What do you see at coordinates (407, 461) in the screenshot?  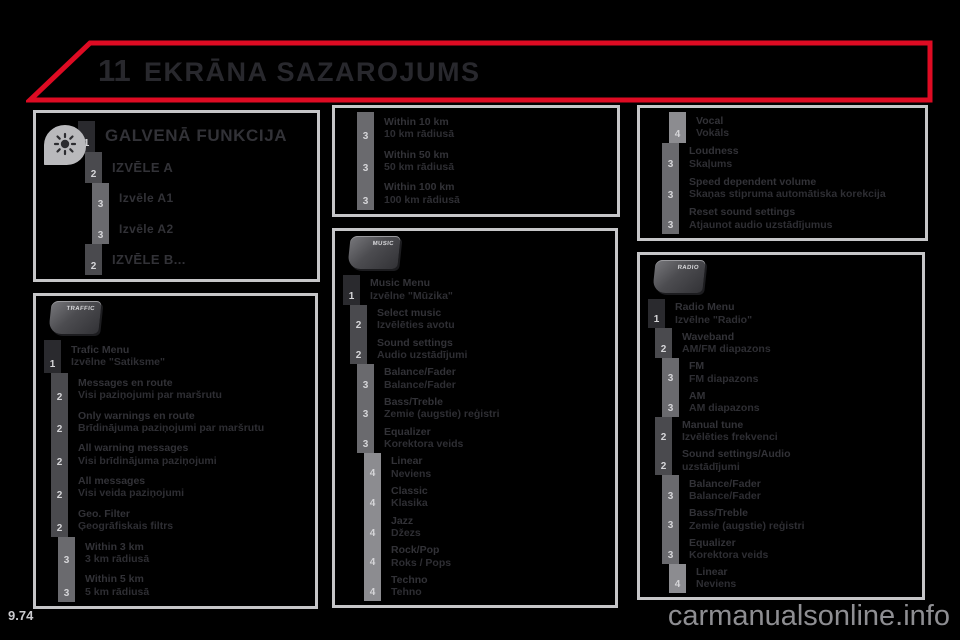 I see `menu-item-label-en: Linear` at bounding box center [407, 461].